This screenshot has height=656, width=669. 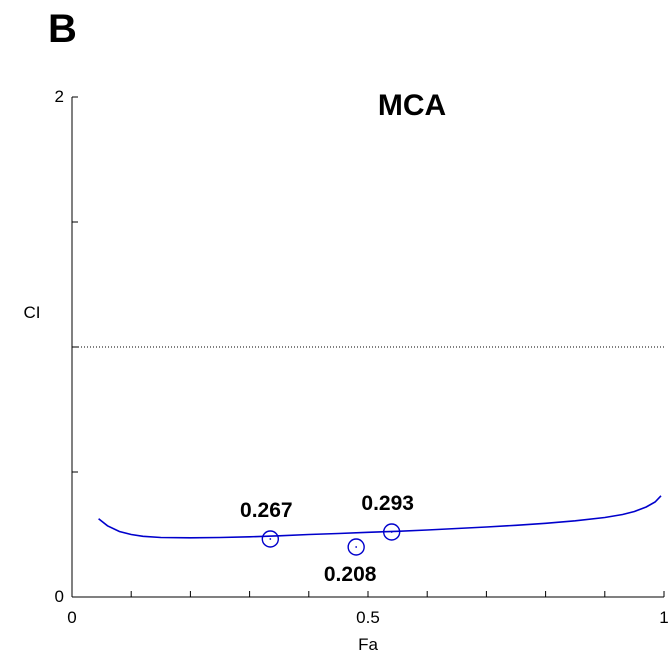 What do you see at coordinates (387, 503) in the screenshot?
I see `marker-label-2: 0.293` at bounding box center [387, 503].